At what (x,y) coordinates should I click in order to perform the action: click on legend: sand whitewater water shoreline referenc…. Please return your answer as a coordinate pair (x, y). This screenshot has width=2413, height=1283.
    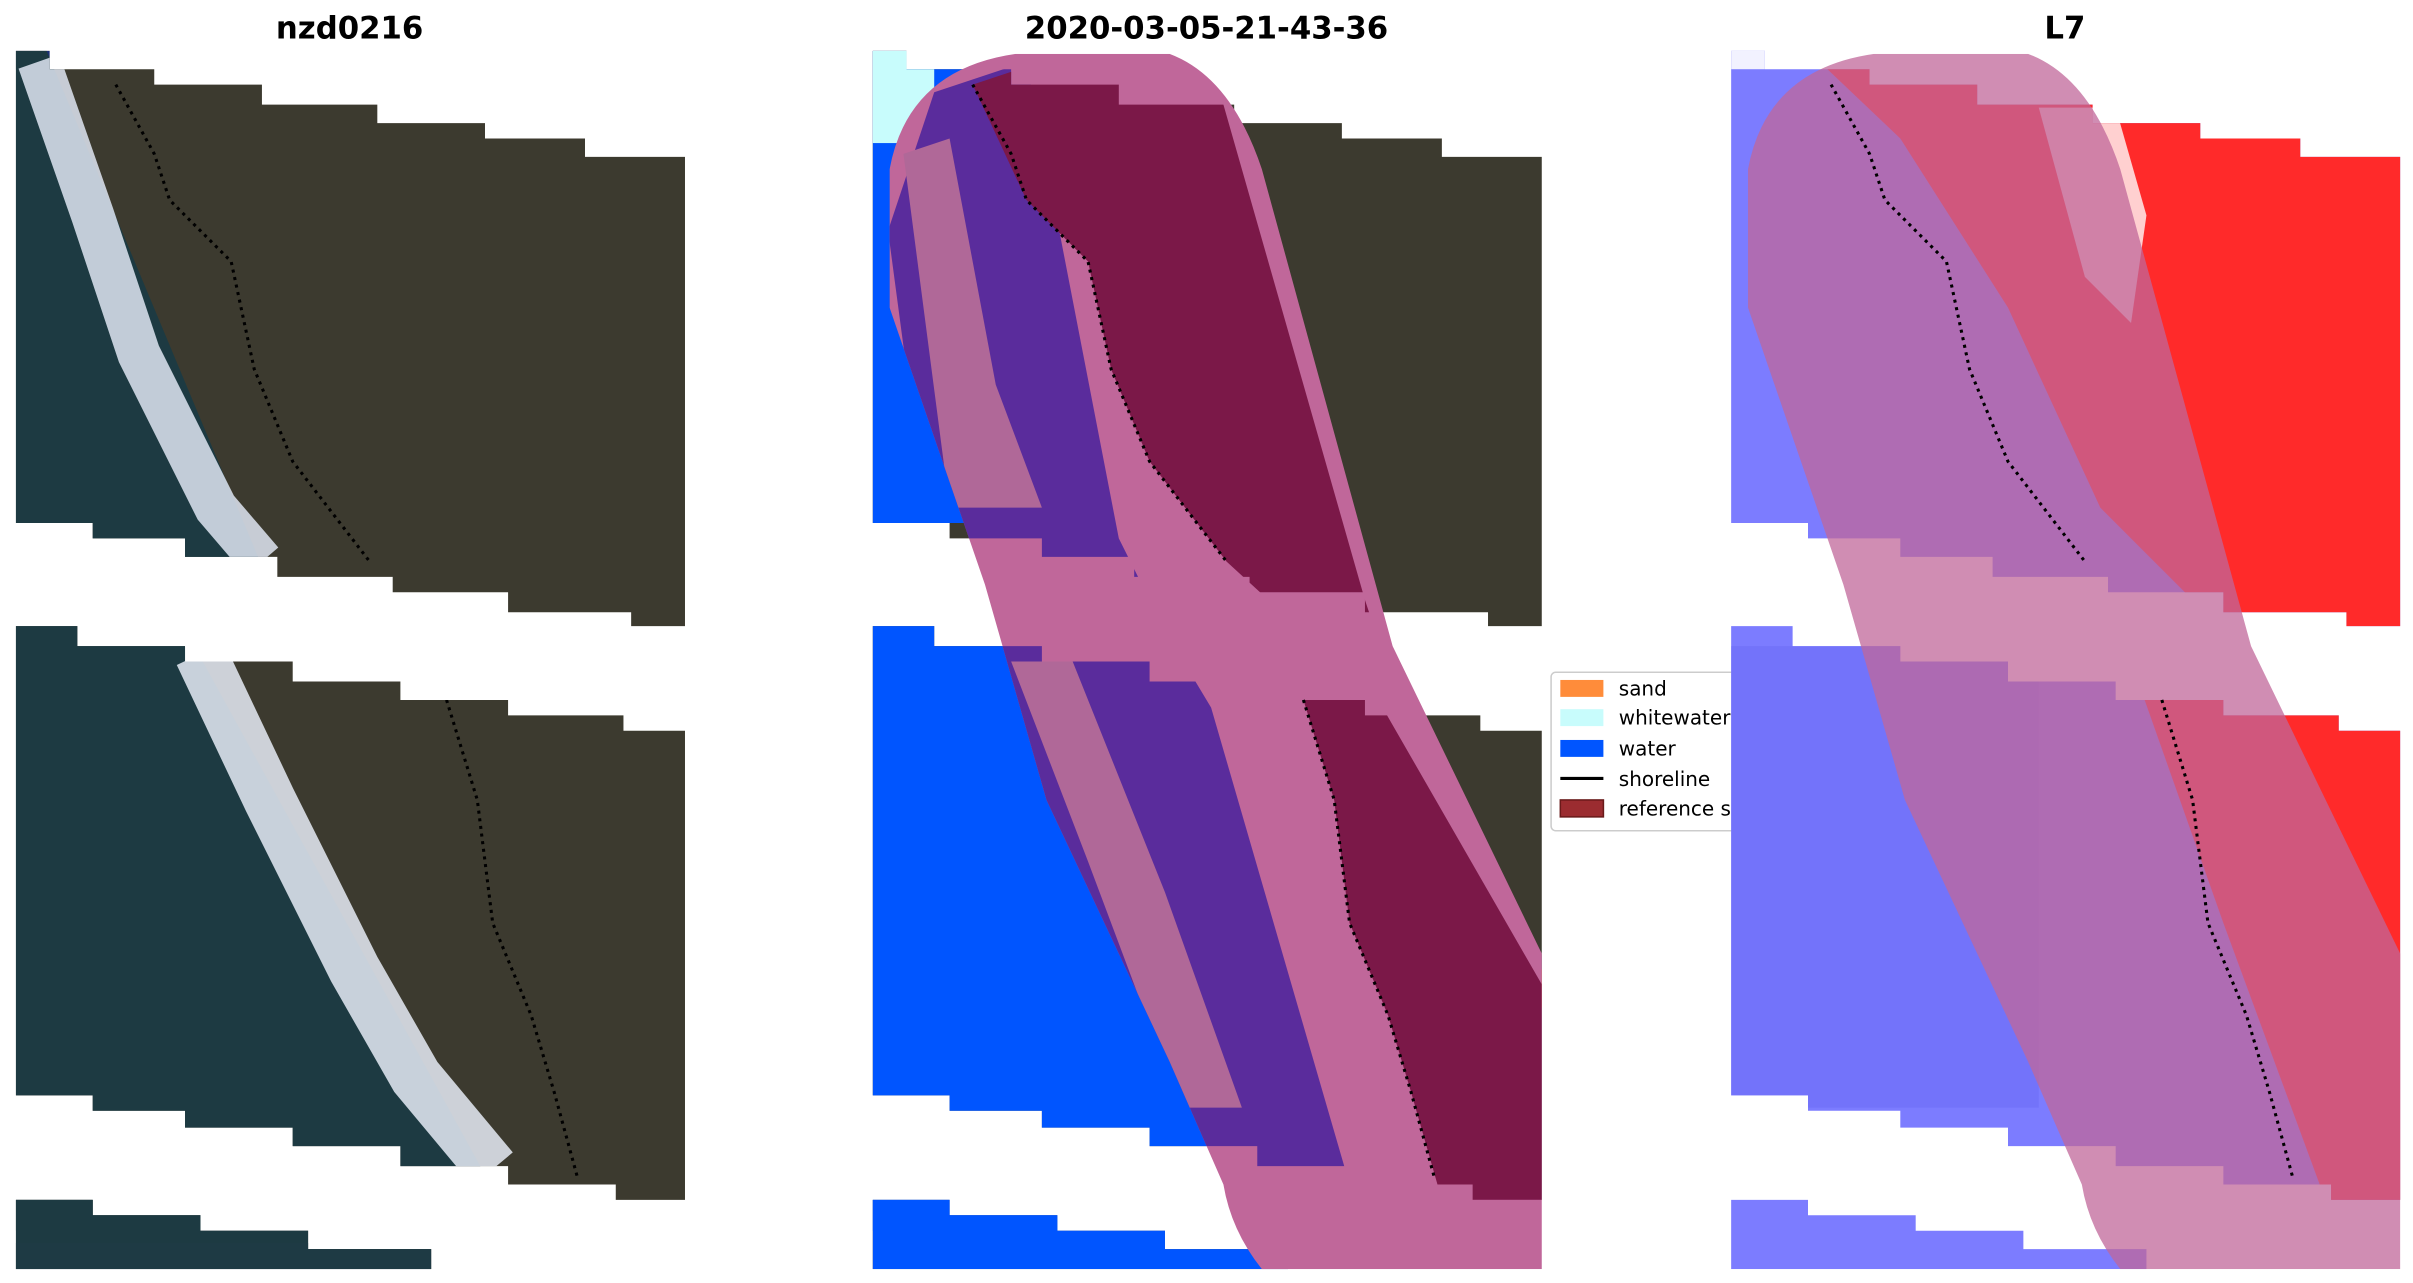
    Looking at the image, I should click on (1651, 751).